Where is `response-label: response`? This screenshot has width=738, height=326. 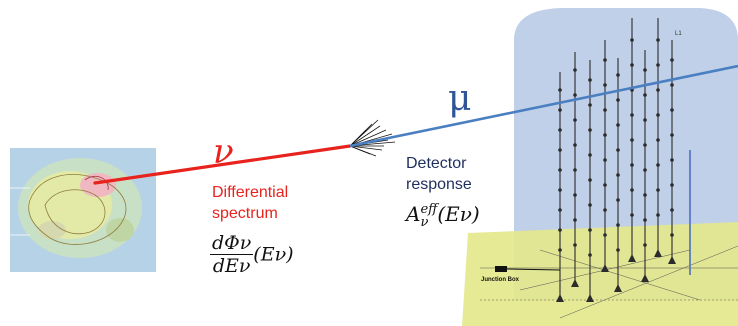
response-label: response is located at coordinates (439, 184).